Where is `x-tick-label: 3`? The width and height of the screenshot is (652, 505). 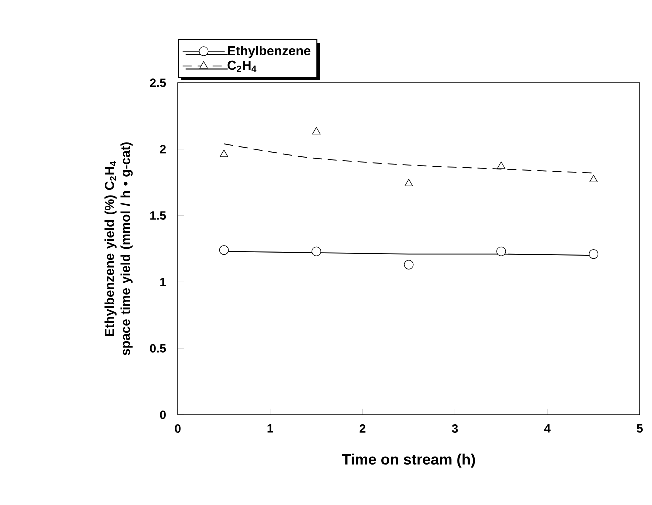
x-tick-label: 3 is located at coordinates (455, 429).